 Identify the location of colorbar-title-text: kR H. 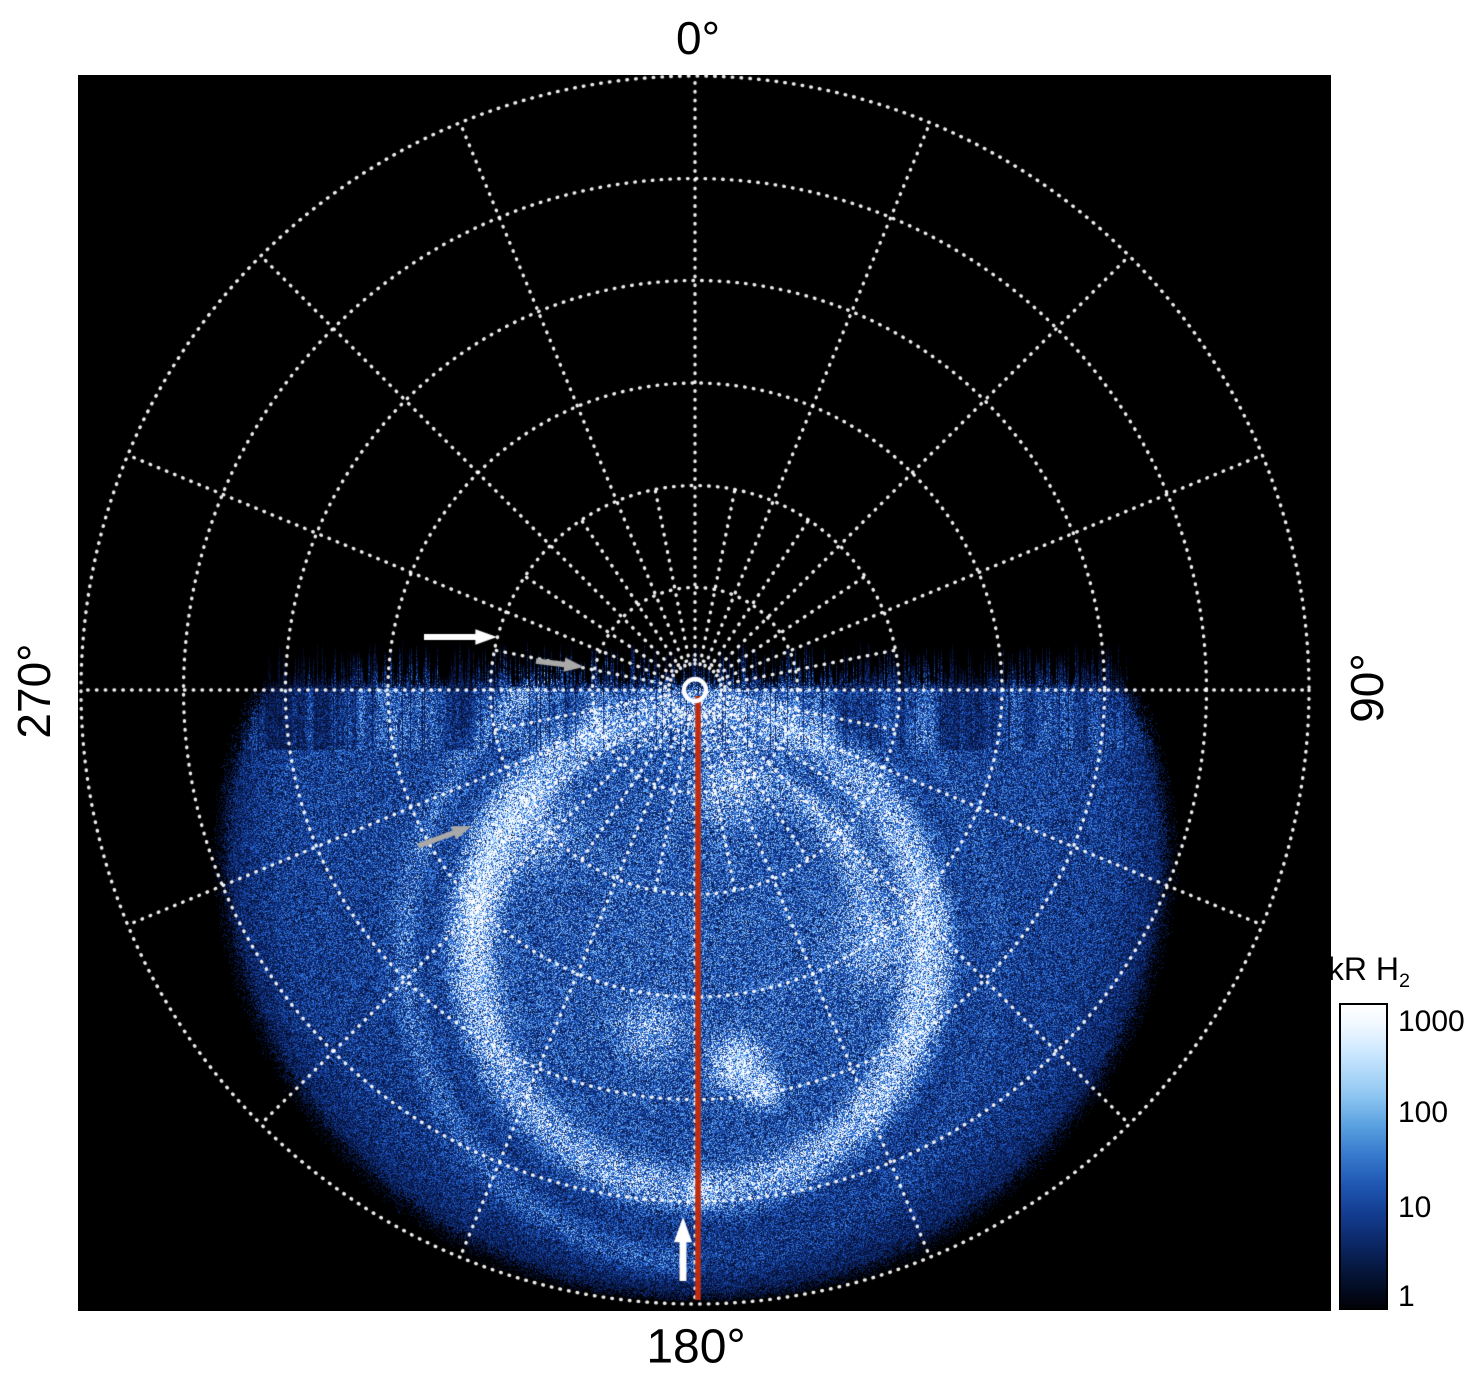
(1363, 968).